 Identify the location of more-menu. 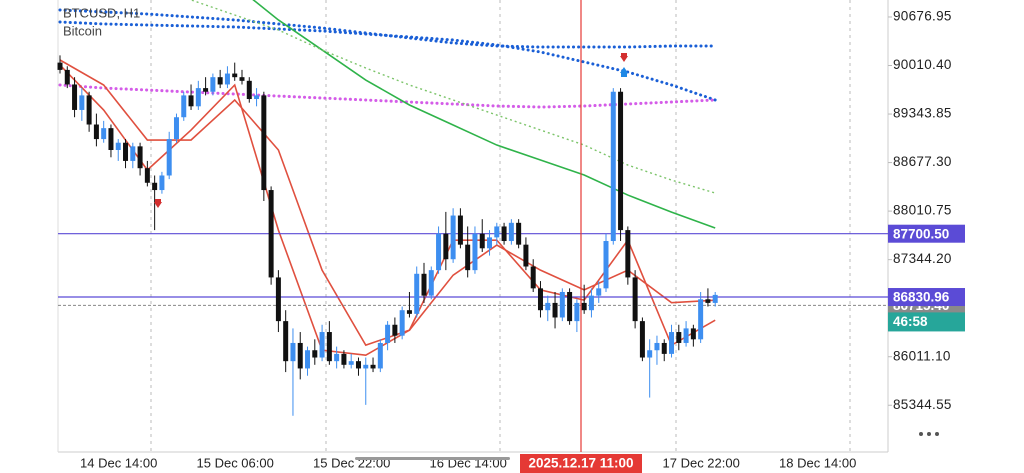
(929, 434).